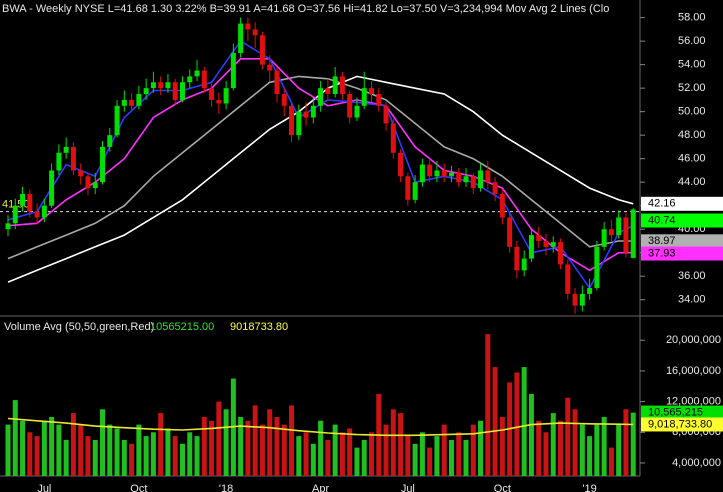 This screenshot has height=492, width=723. What do you see at coordinates (79, 327) in the screenshot?
I see `volume-title: Volume Avg (50,50,green,Red)` at bounding box center [79, 327].